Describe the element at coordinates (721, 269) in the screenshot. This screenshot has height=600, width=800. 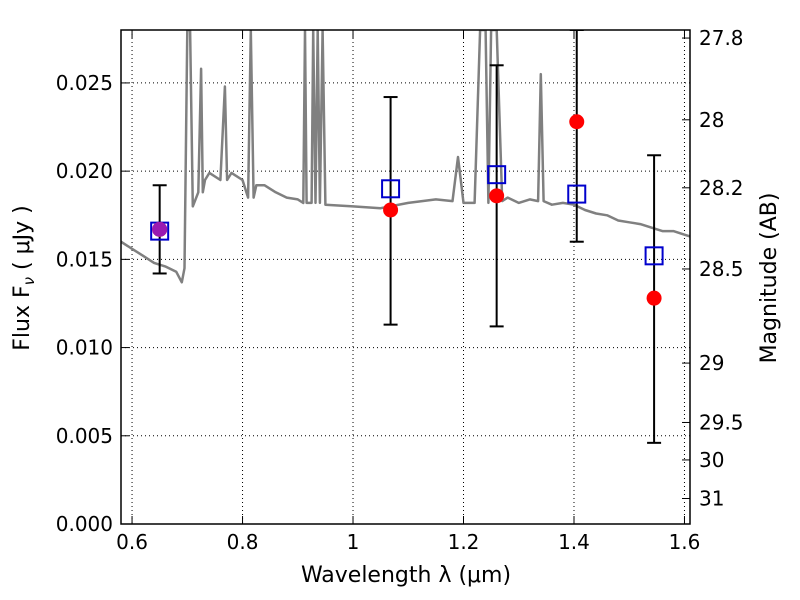
I see `y2-tick-label-3: 28.5` at that location.